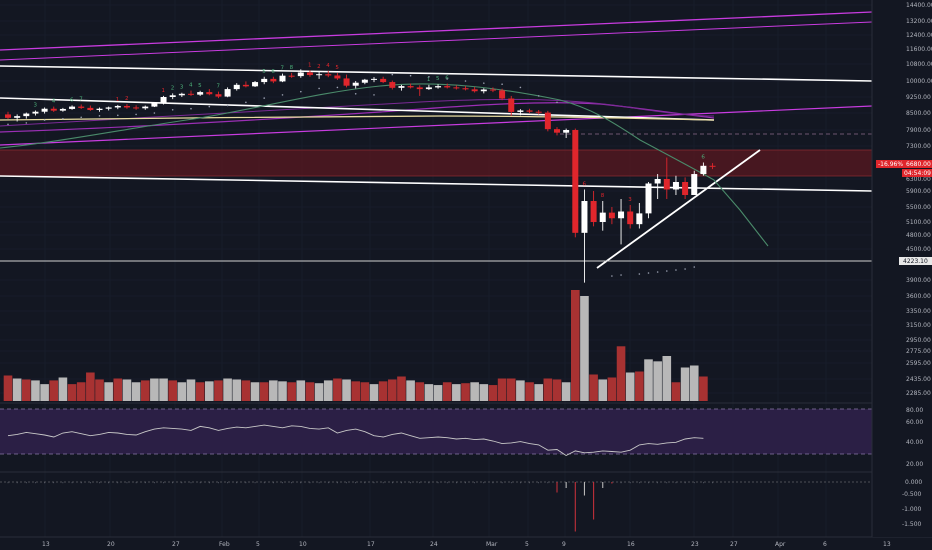 The width and height of the screenshot is (932, 550). What do you see at coordinates (918, 130) in the screenshot?
I see `price-axis-label: 7900.00` at bounding box center [918, 130].